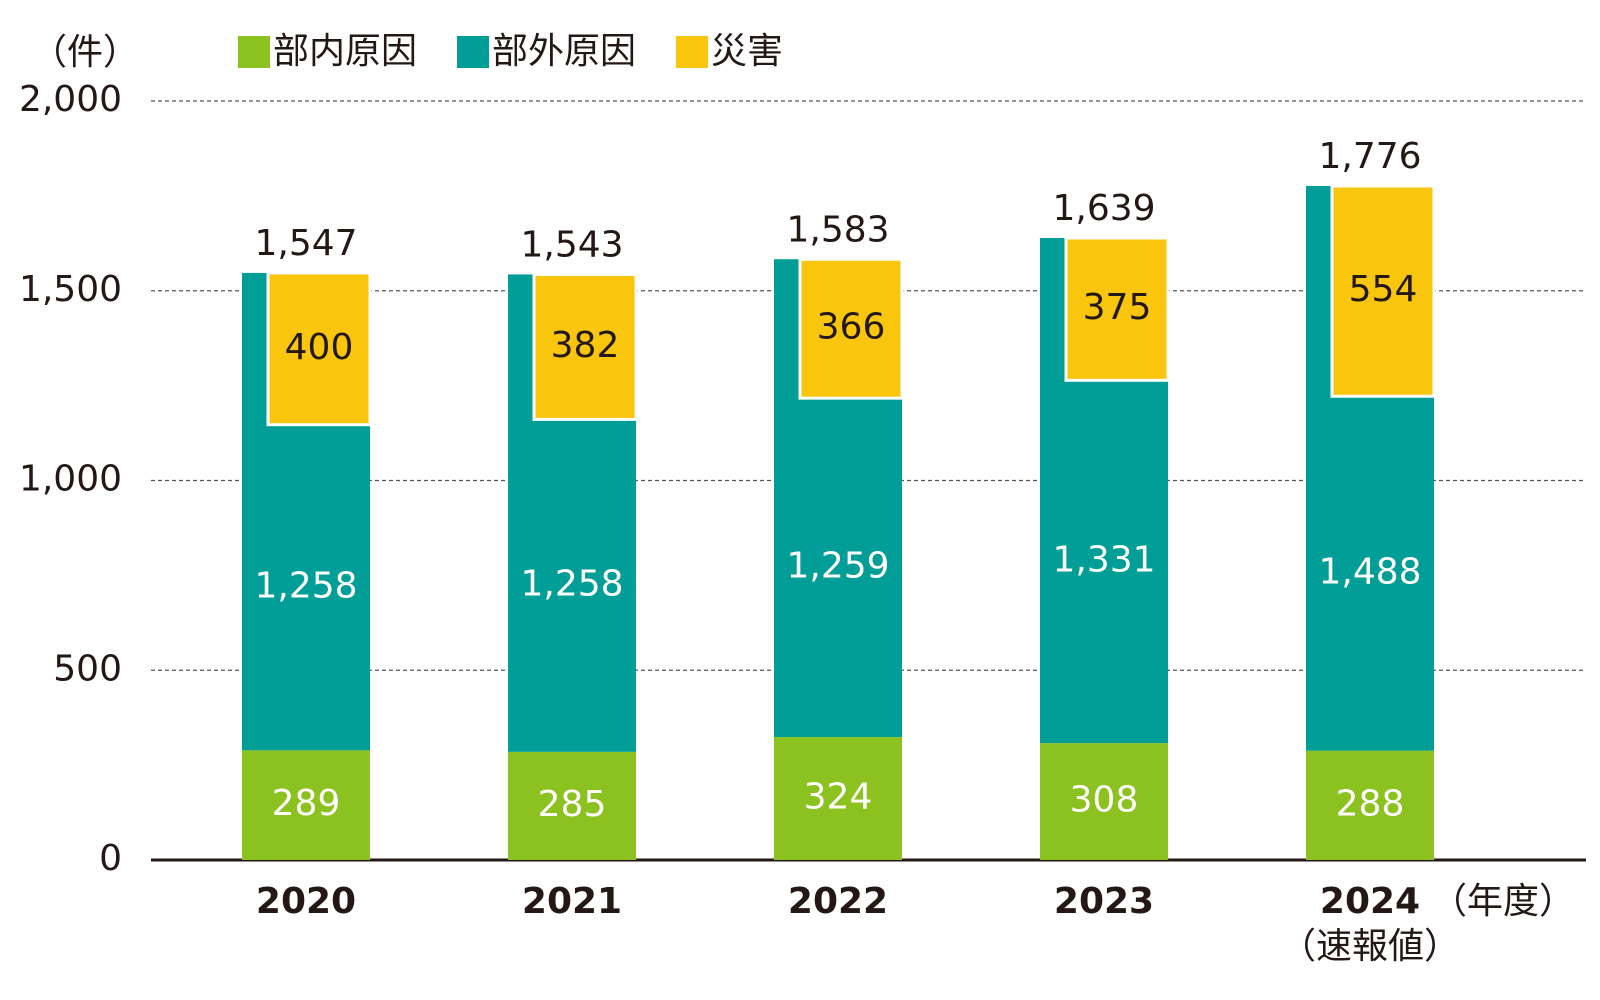 The width and height of the screenshot is (1600, 1000). I want to click on value-label: 382, so click(585, 345).